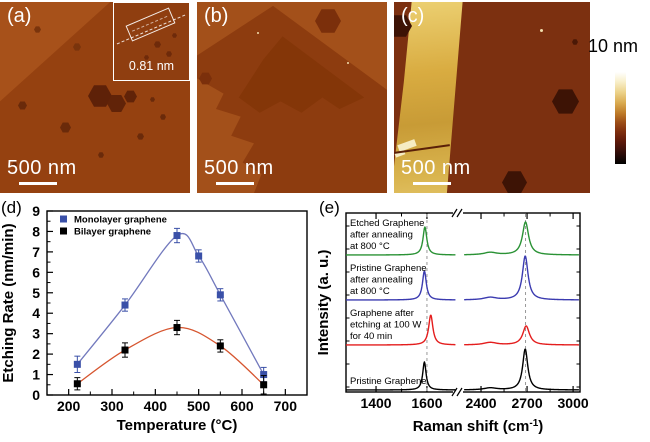  Describe the element at coordinates (613, 46) in the screenshot. I see `colorbar-label: 10 nm` at that location.